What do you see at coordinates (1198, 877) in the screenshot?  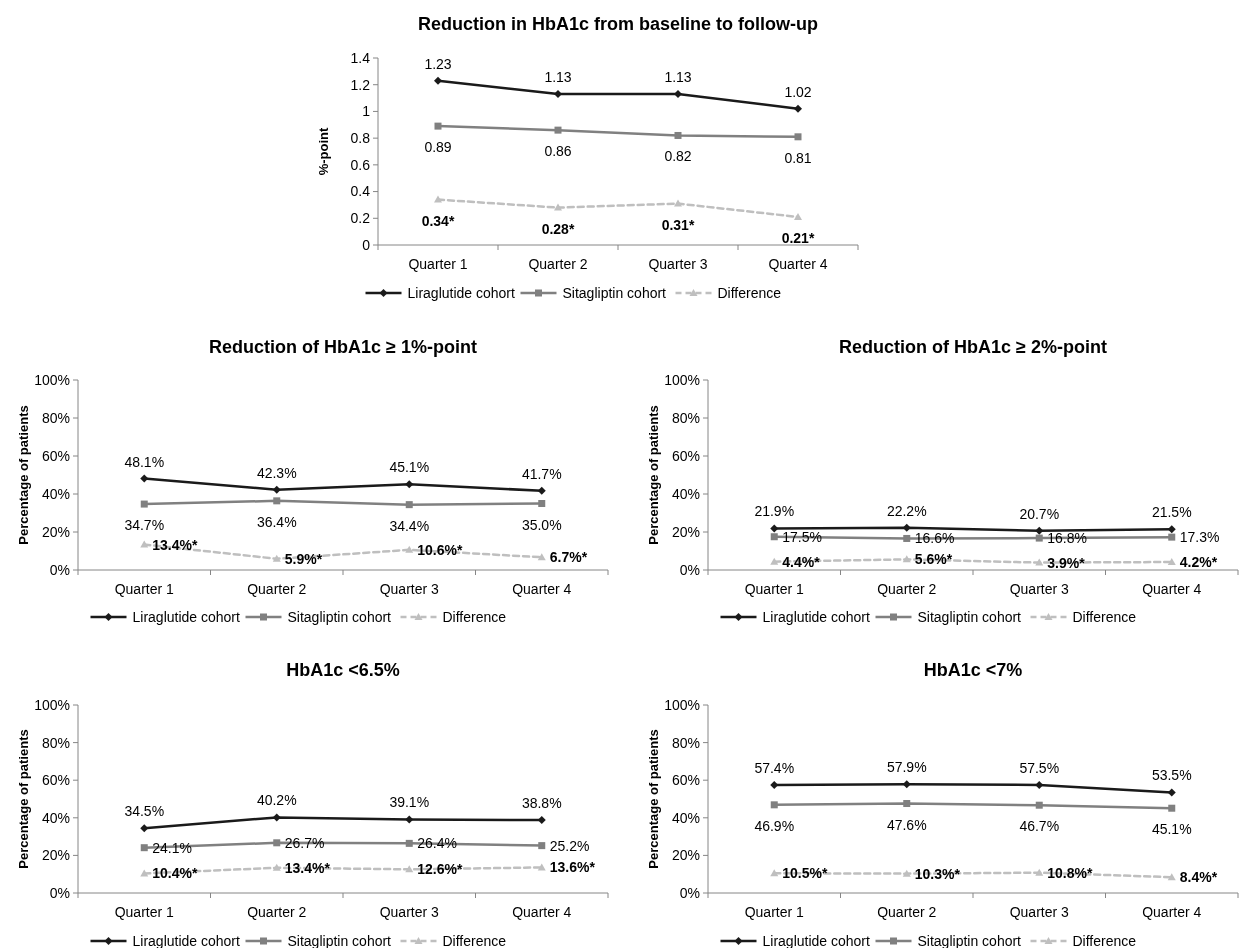 I see `data-label: 8.4%*` at bounding box center [1198, 877].